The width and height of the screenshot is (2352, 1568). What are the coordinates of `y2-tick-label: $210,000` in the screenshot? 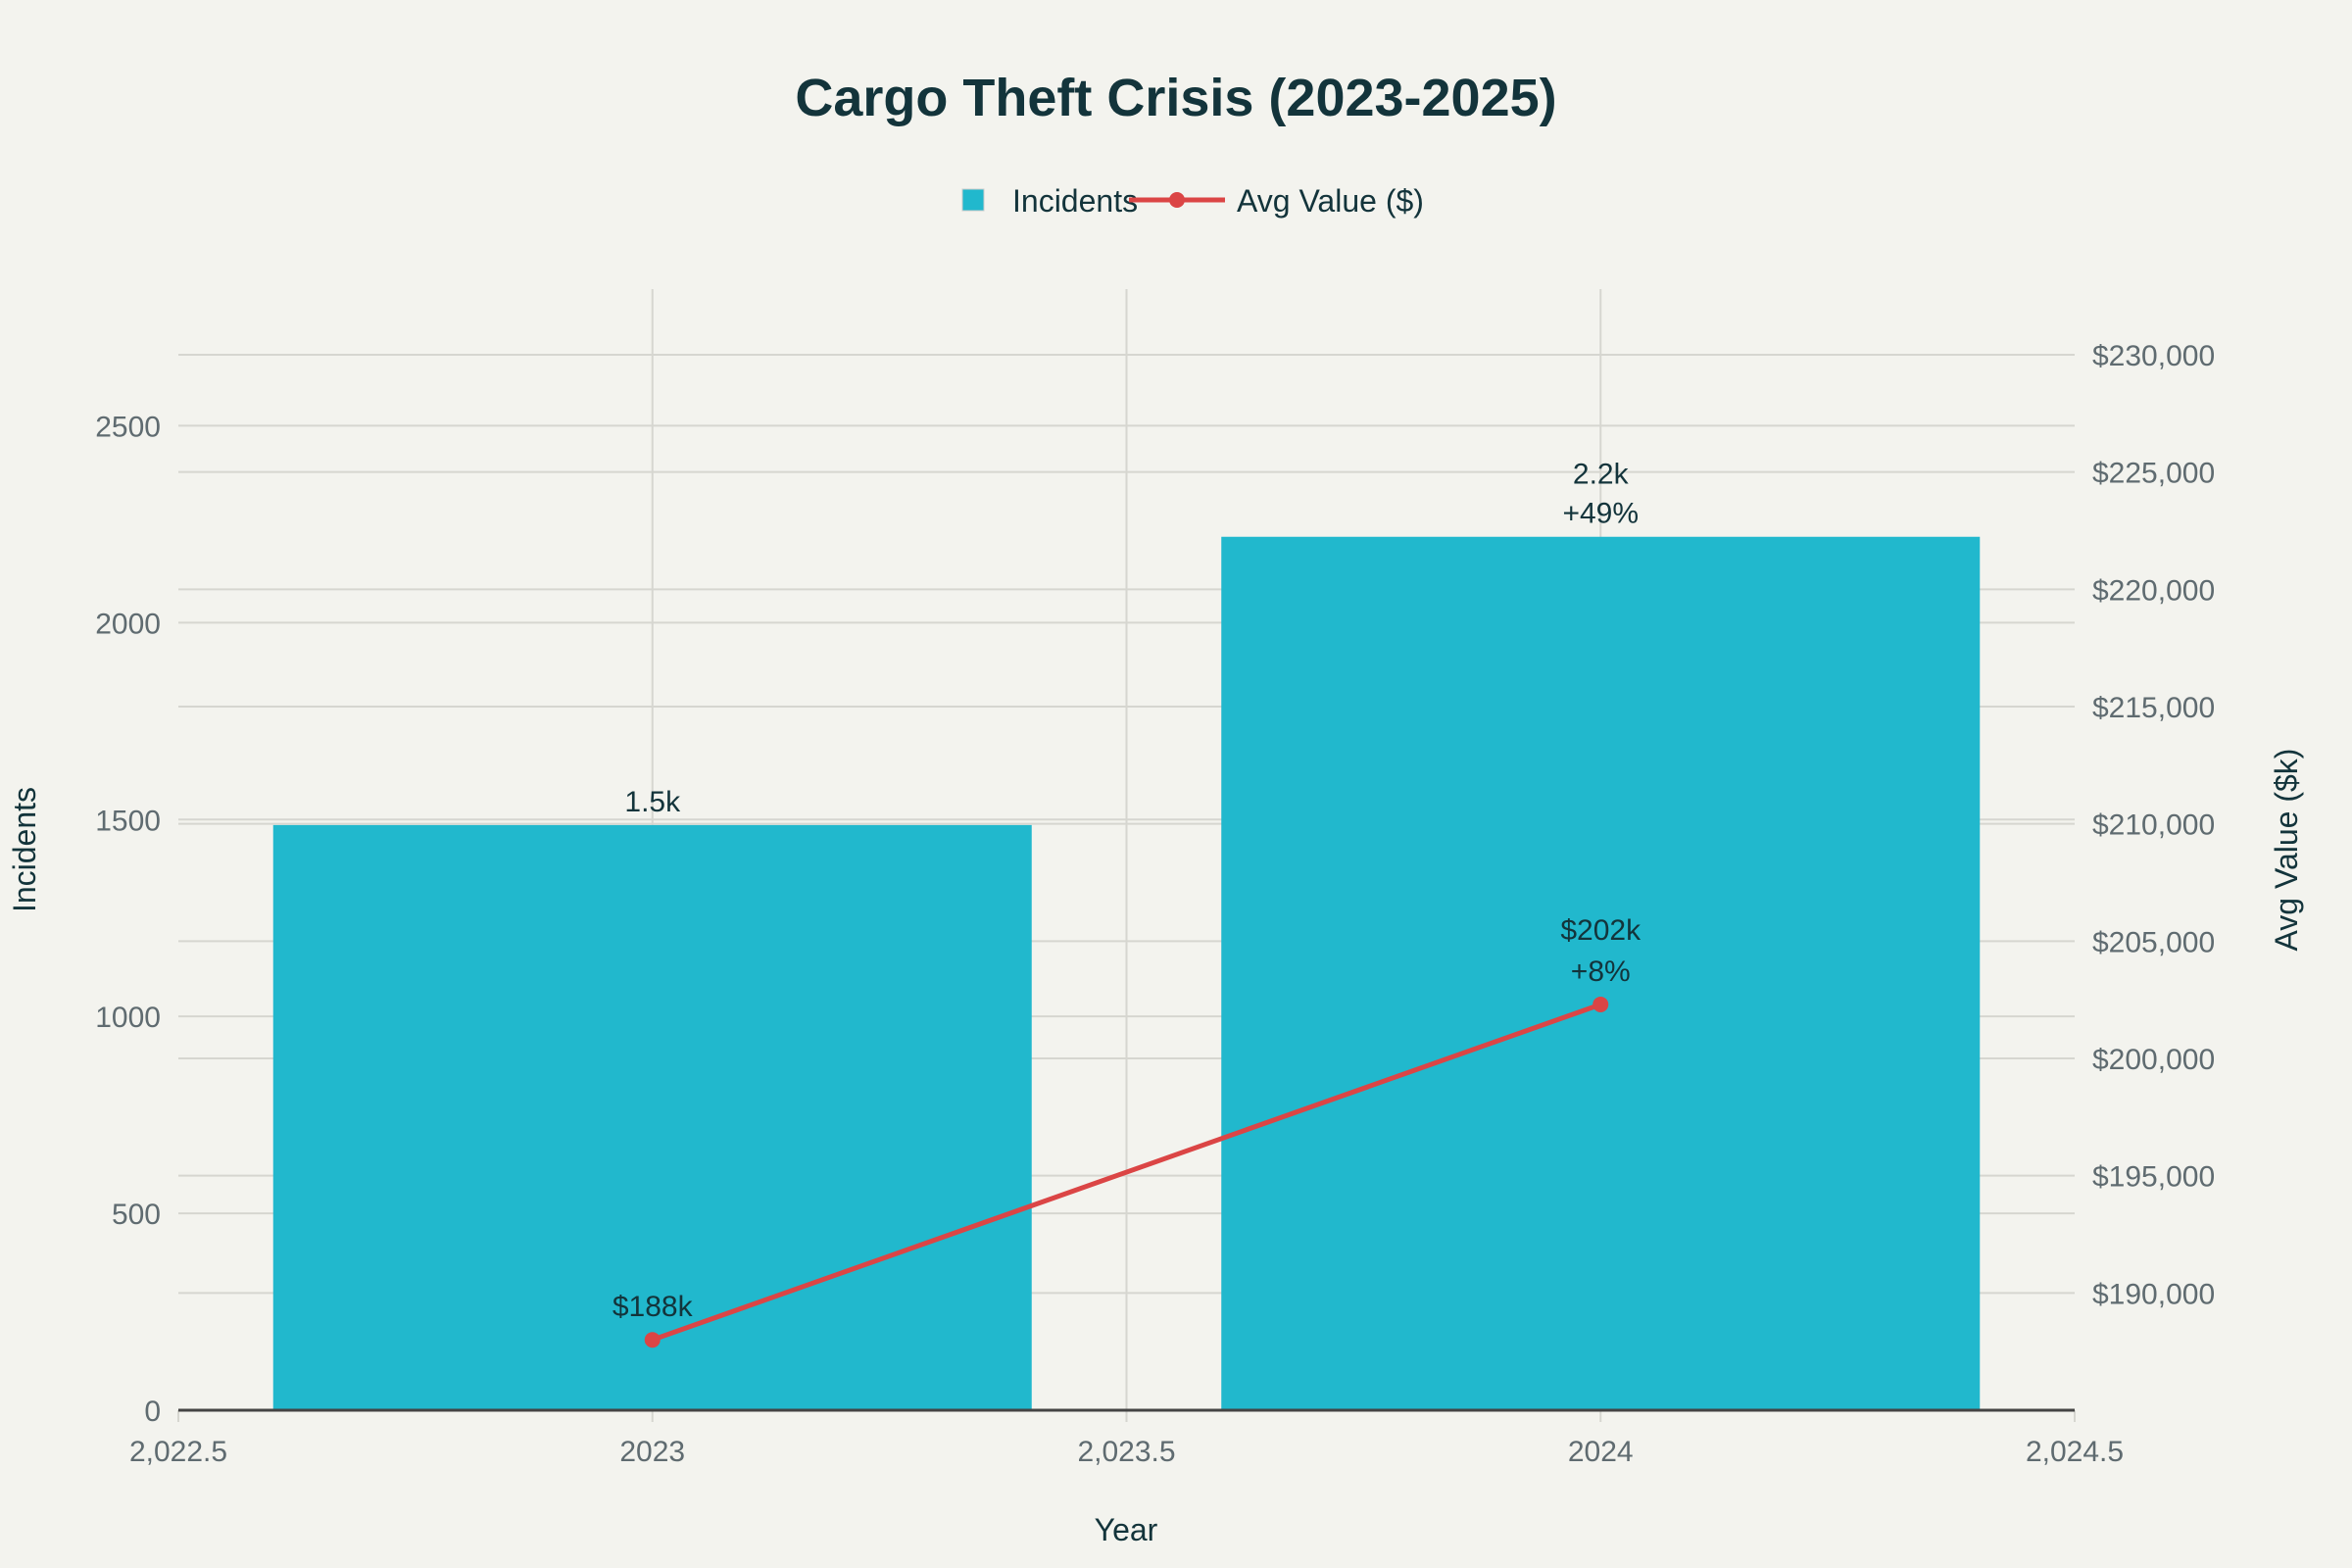 It's located at (2153, 825).